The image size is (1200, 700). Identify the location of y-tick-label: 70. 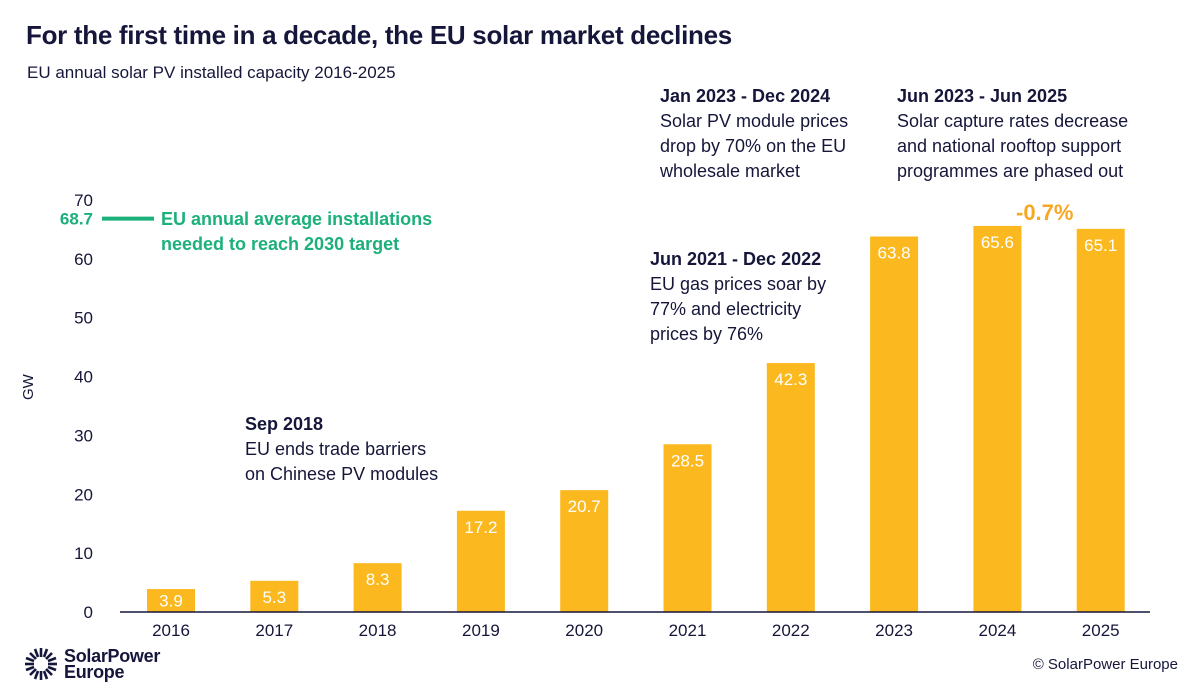
(83, 200).